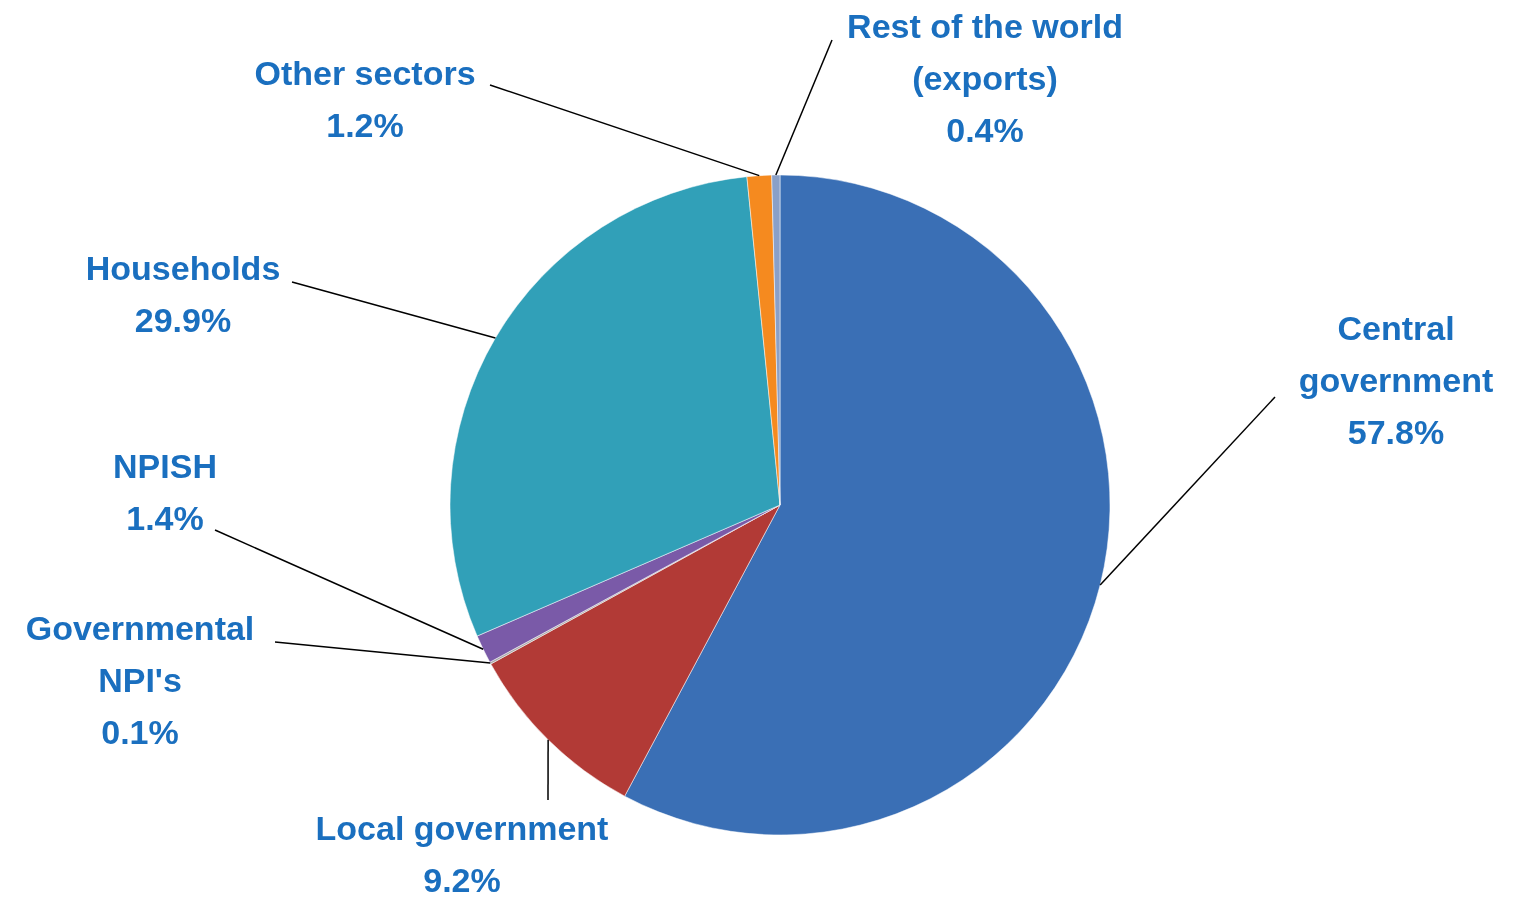  What do you see at coordinates (365, 73) in the screenshot?
I see `slice-label: Other sectors` at bounding box center [365, 73].